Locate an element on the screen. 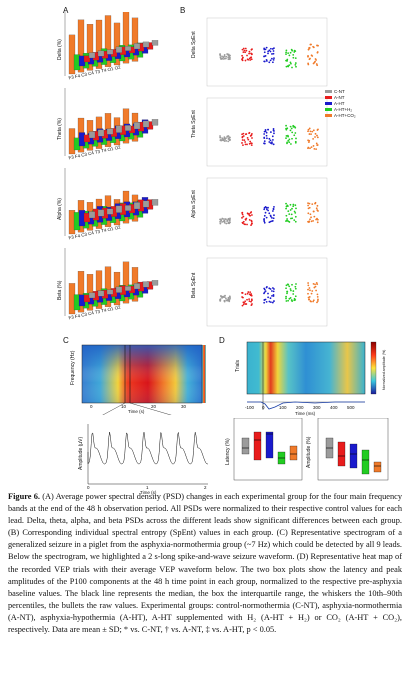 Image resolution: width=409 pixels, height=685 pixels. panel-b-ylabel-alpha: Alpha SpEnt is located at coordinates (194, 204).